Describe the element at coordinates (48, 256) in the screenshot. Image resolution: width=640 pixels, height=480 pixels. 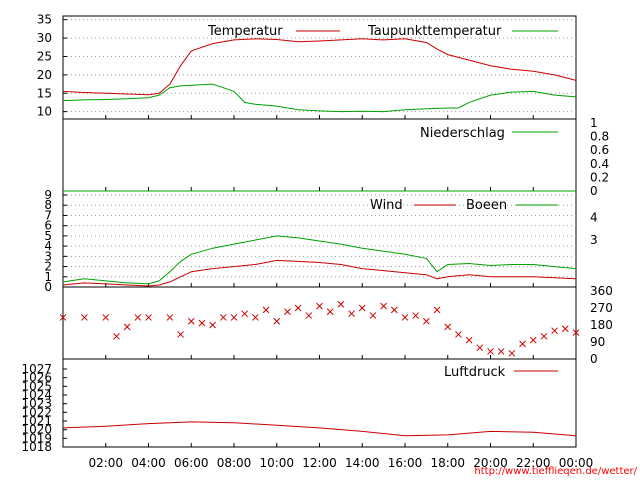
I see `y-tick-label: 3` at that location.